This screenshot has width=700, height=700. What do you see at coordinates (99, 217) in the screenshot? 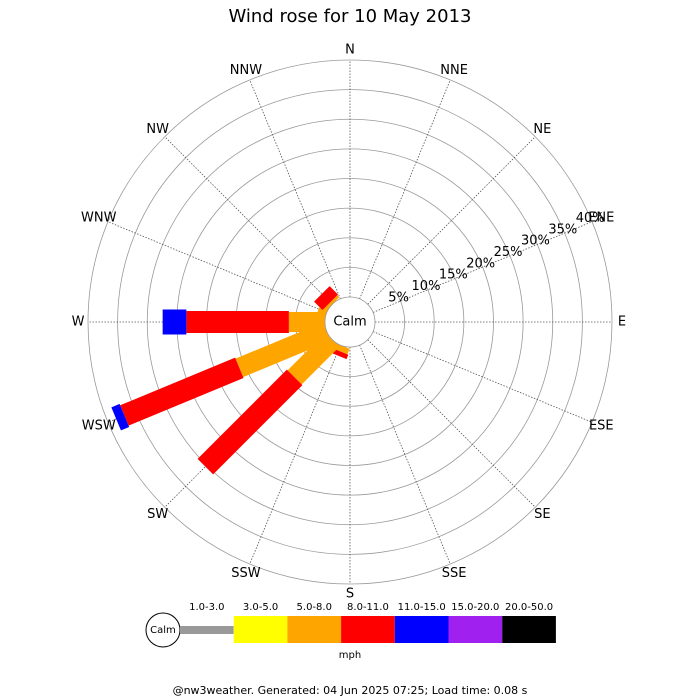
I see `direction-label: WNW` at bounding box center [99, 217].